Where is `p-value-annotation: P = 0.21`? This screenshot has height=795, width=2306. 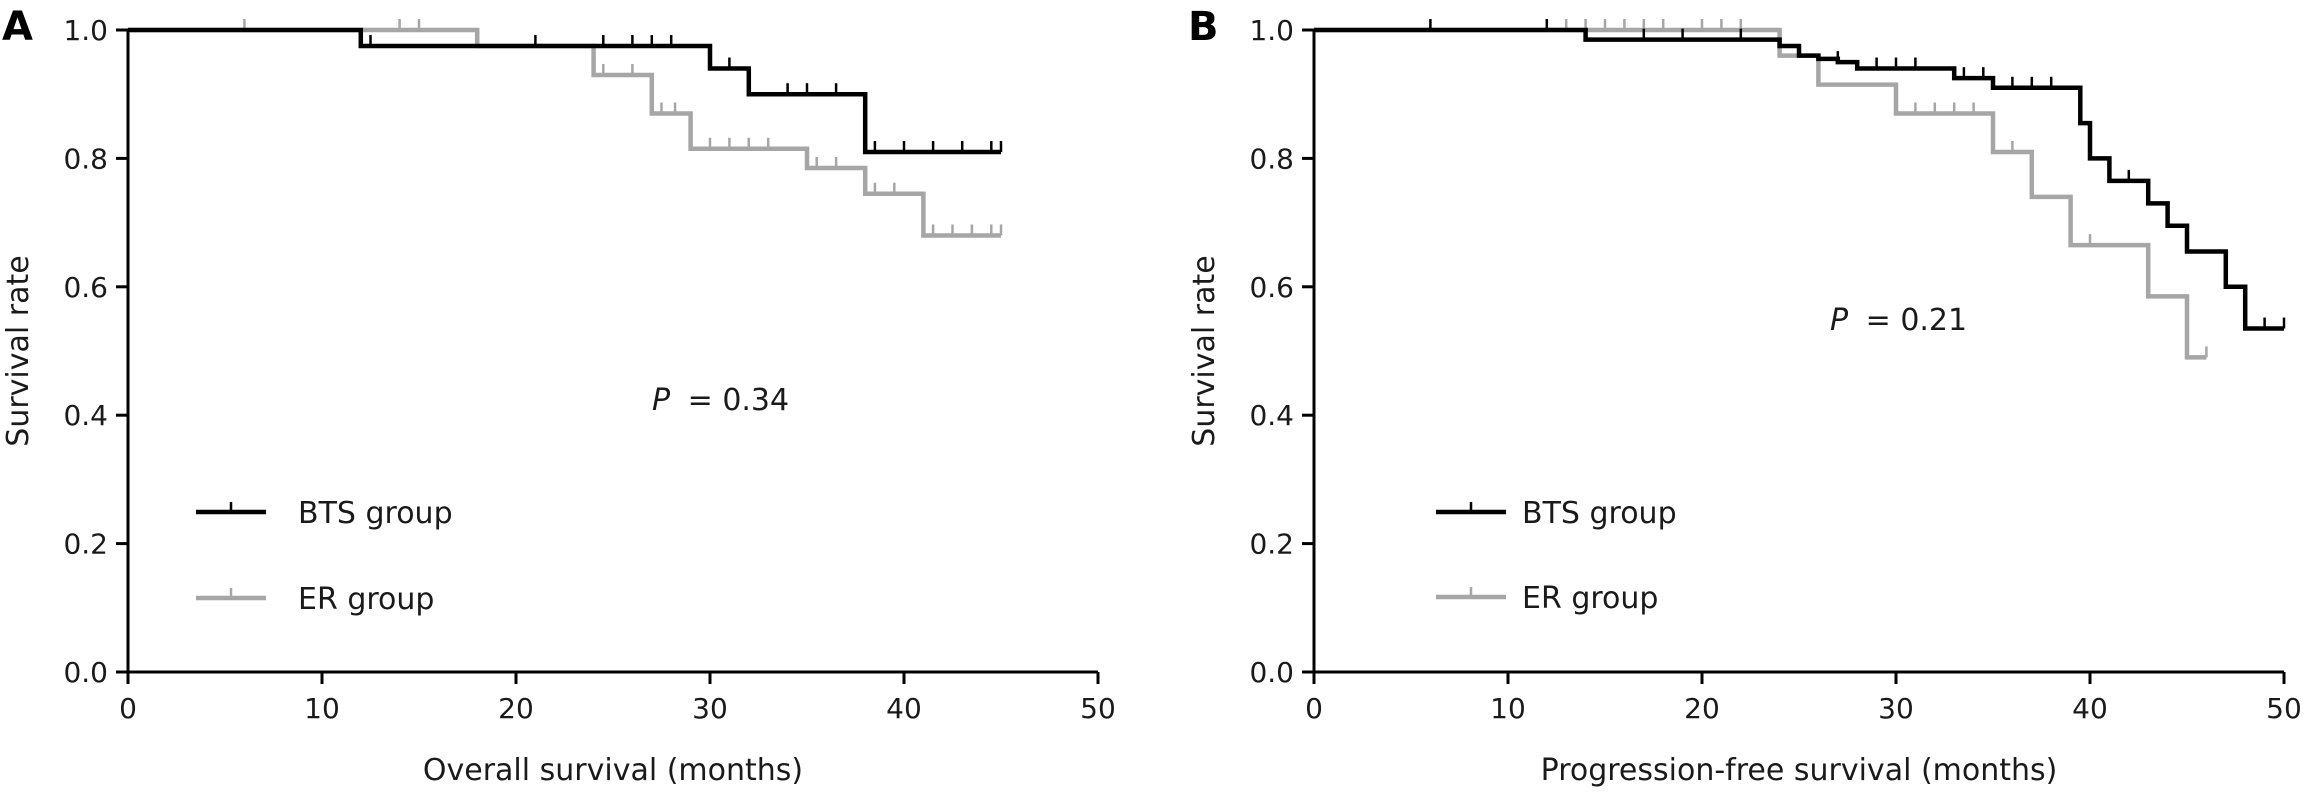 p-value-annotation: P = 0.21 is located at coordinates (1898, 320).